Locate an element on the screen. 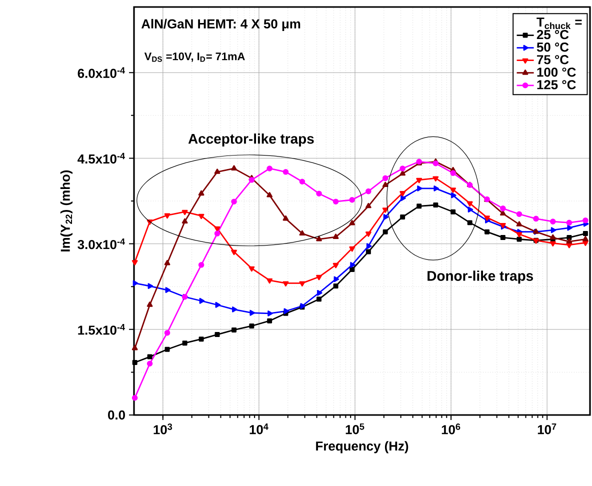 This screenshot has width=592, height=486. x-tick-label: 10$^{4}$ is located at coordinates (259, 429).